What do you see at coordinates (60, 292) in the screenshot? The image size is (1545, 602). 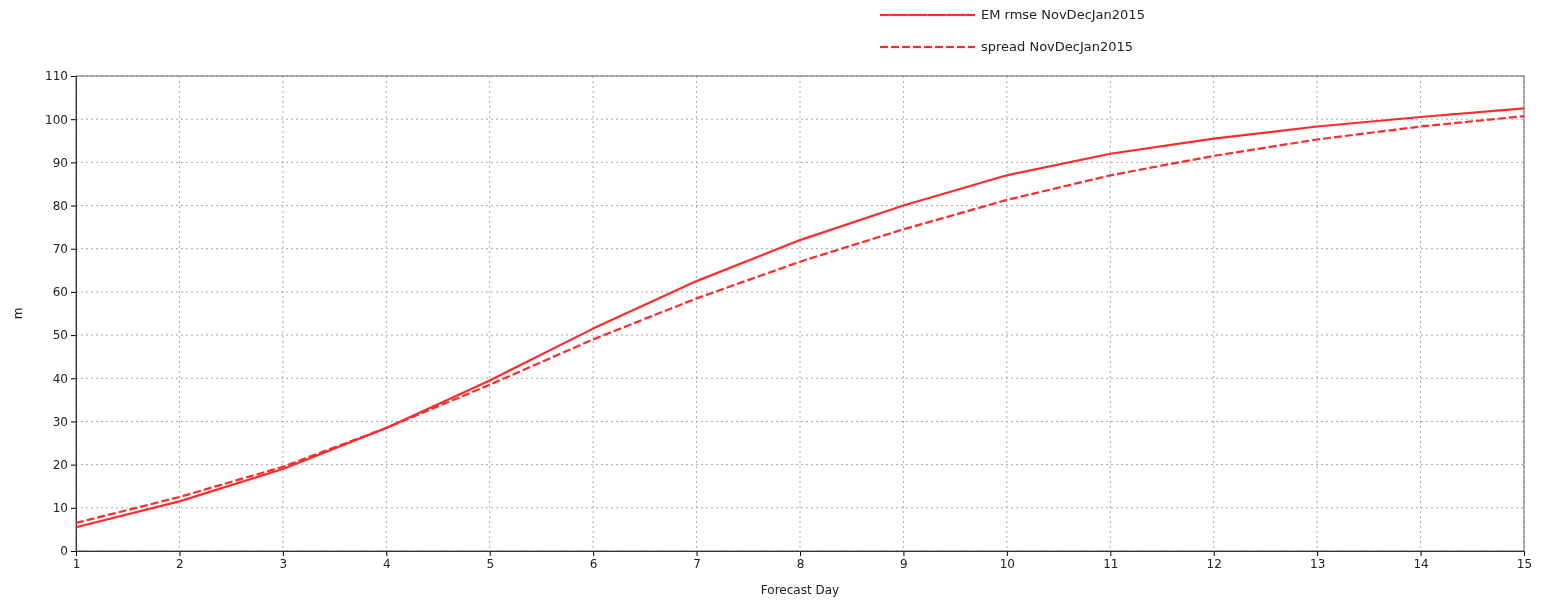 I see `y-tick-label: 60` at bounding box center [60, 292].